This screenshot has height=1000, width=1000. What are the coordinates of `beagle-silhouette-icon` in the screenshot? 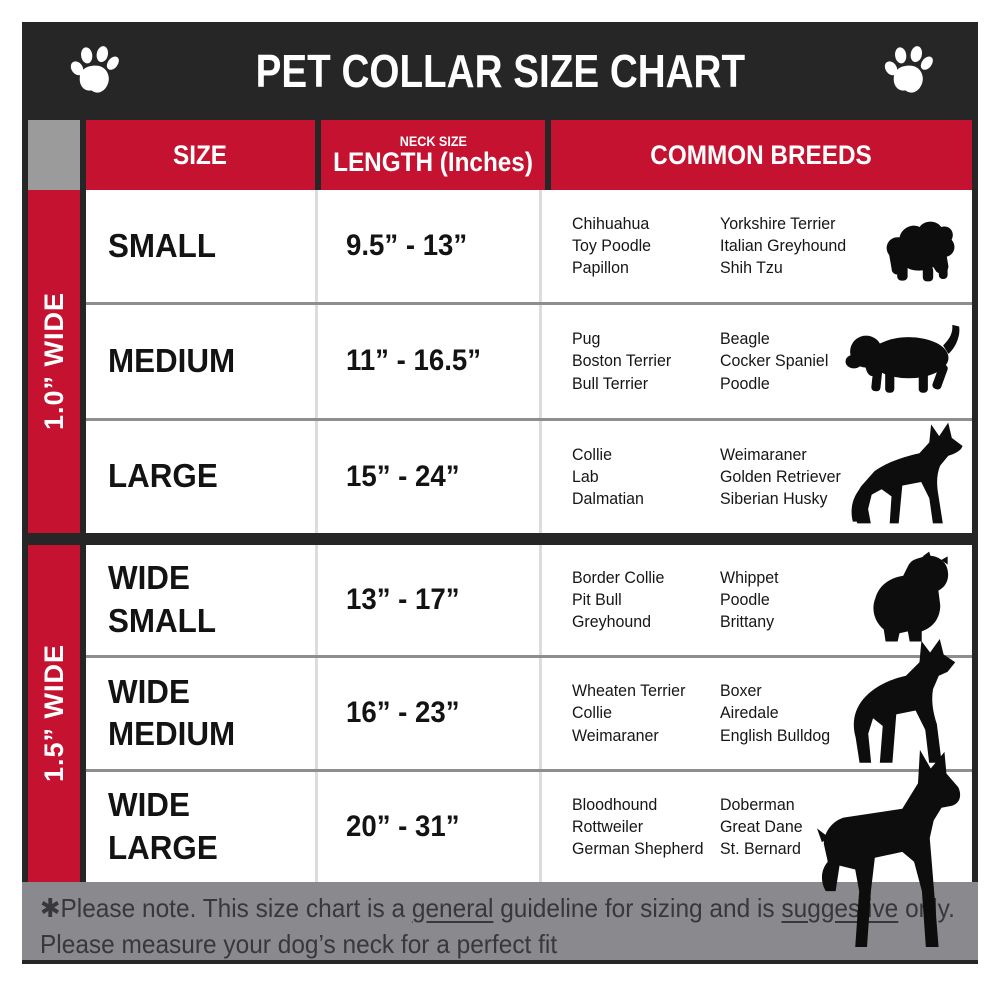 It's located at (905, 360).